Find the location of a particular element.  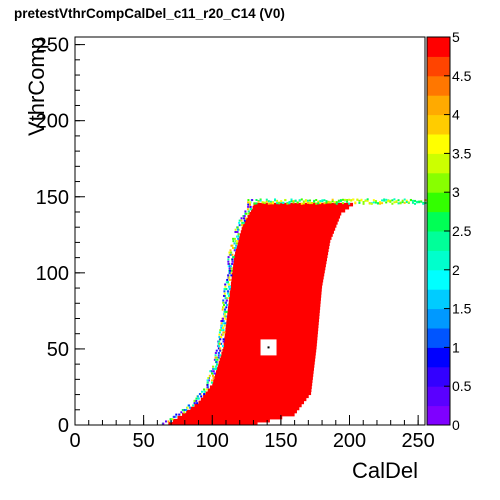

y-tick-label: 200 is located at coordinates (52, 122).